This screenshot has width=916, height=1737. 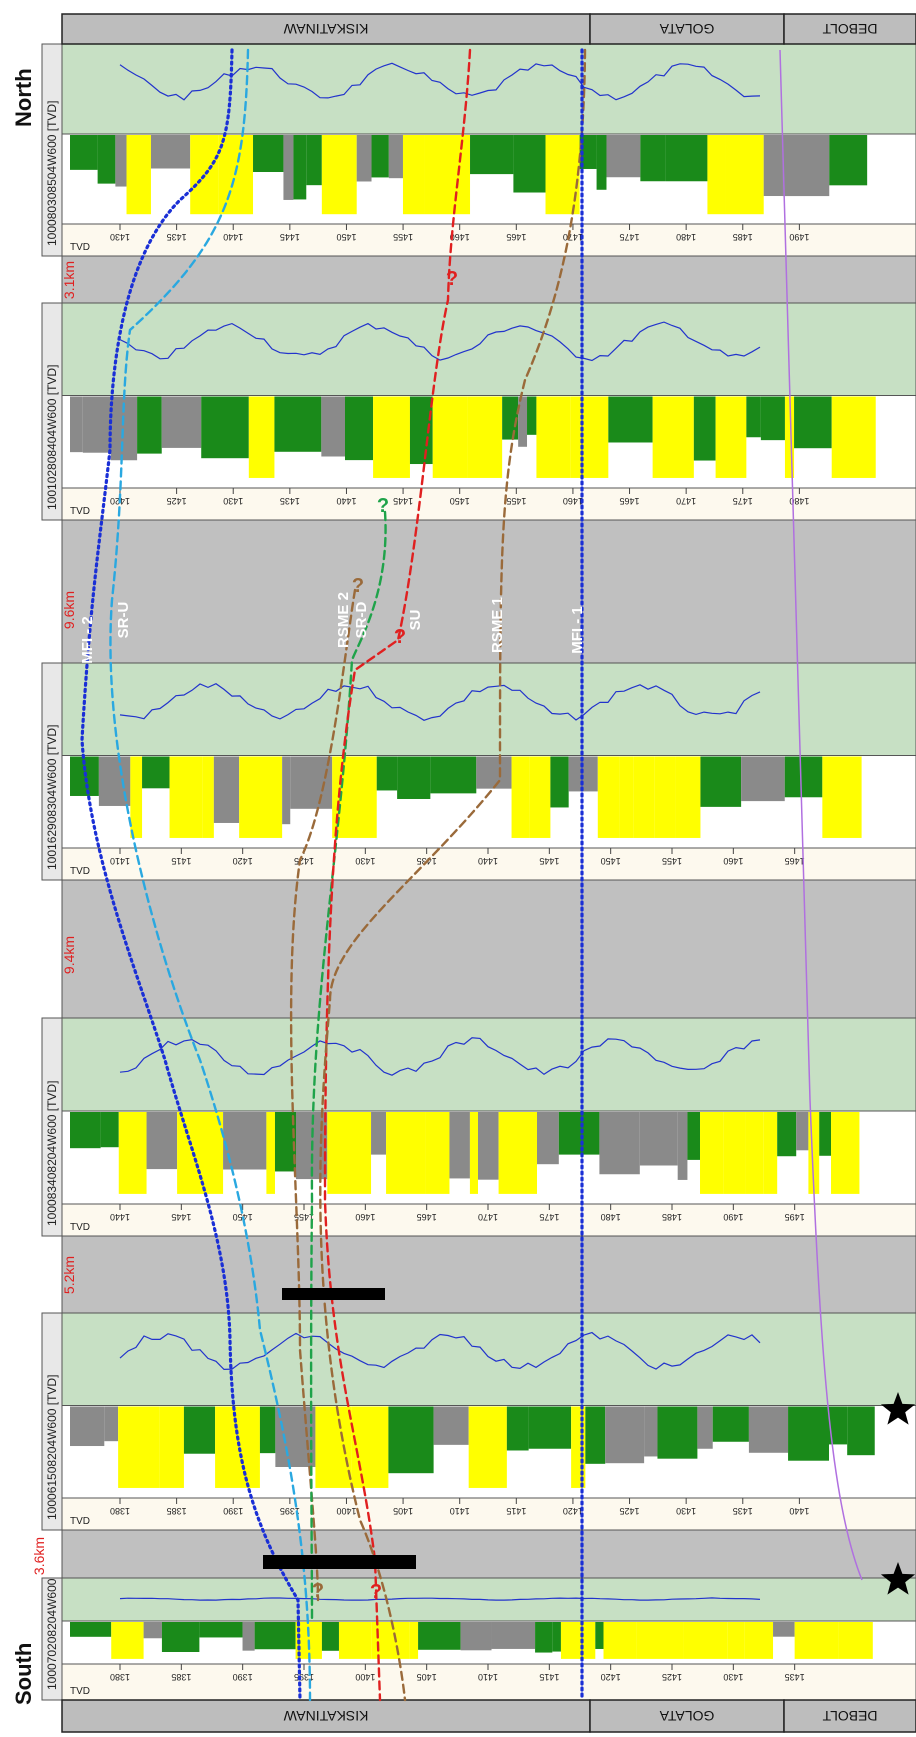 I want to click on depth-tick-label: 1415, so click(x=516, y=1511).